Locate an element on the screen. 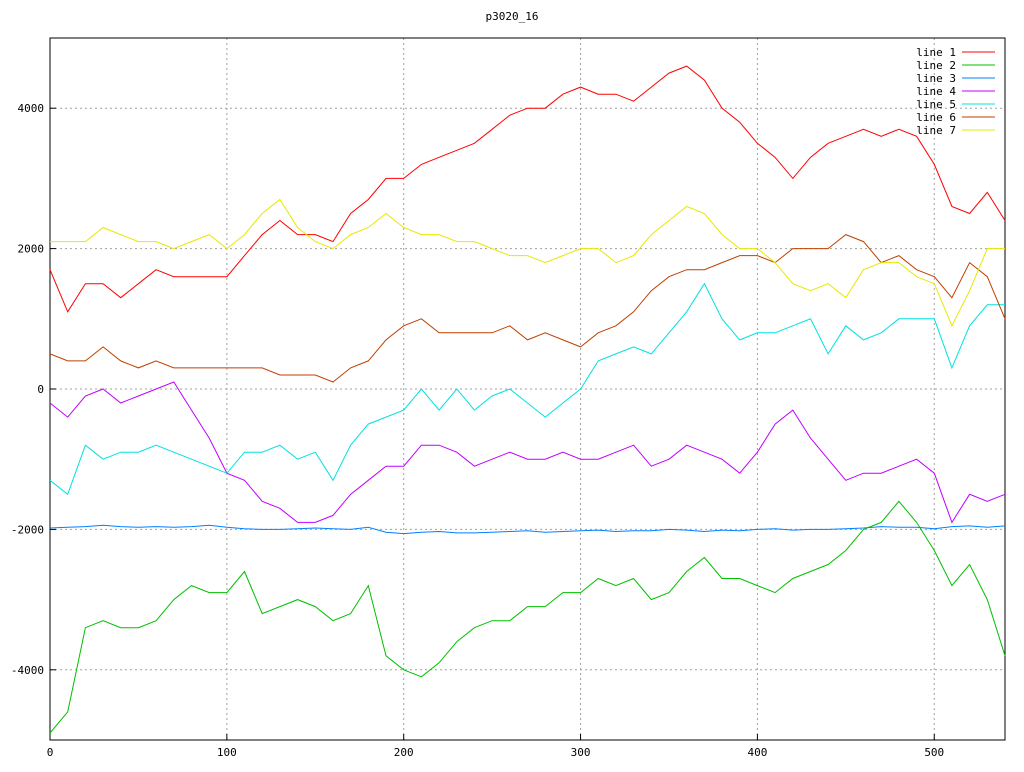 The width and height of the screenshot is (1024, 772). x-tick-label: 0 is located at coordinates (50, 752).